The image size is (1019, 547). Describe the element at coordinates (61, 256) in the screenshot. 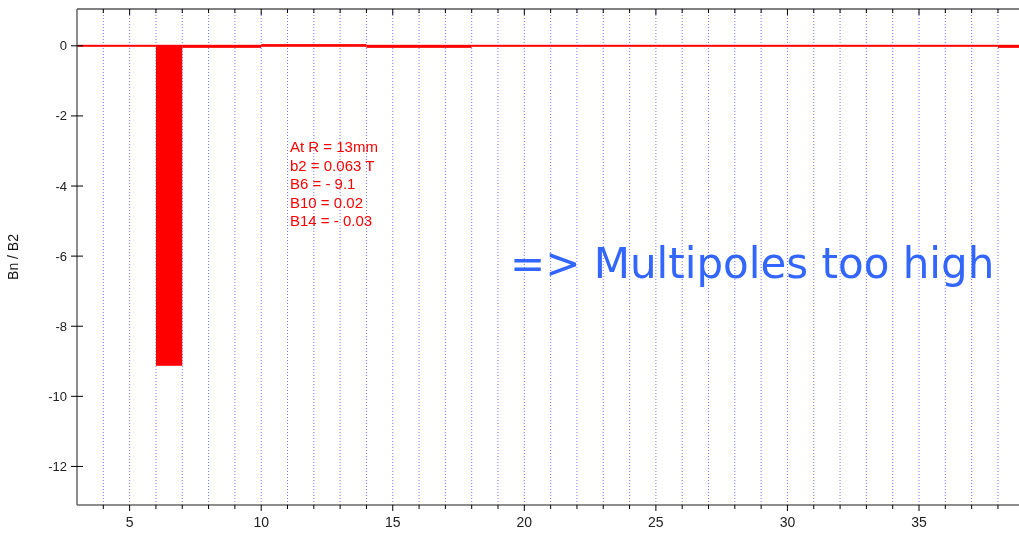

I see `y-tick-label: -6` at that location.